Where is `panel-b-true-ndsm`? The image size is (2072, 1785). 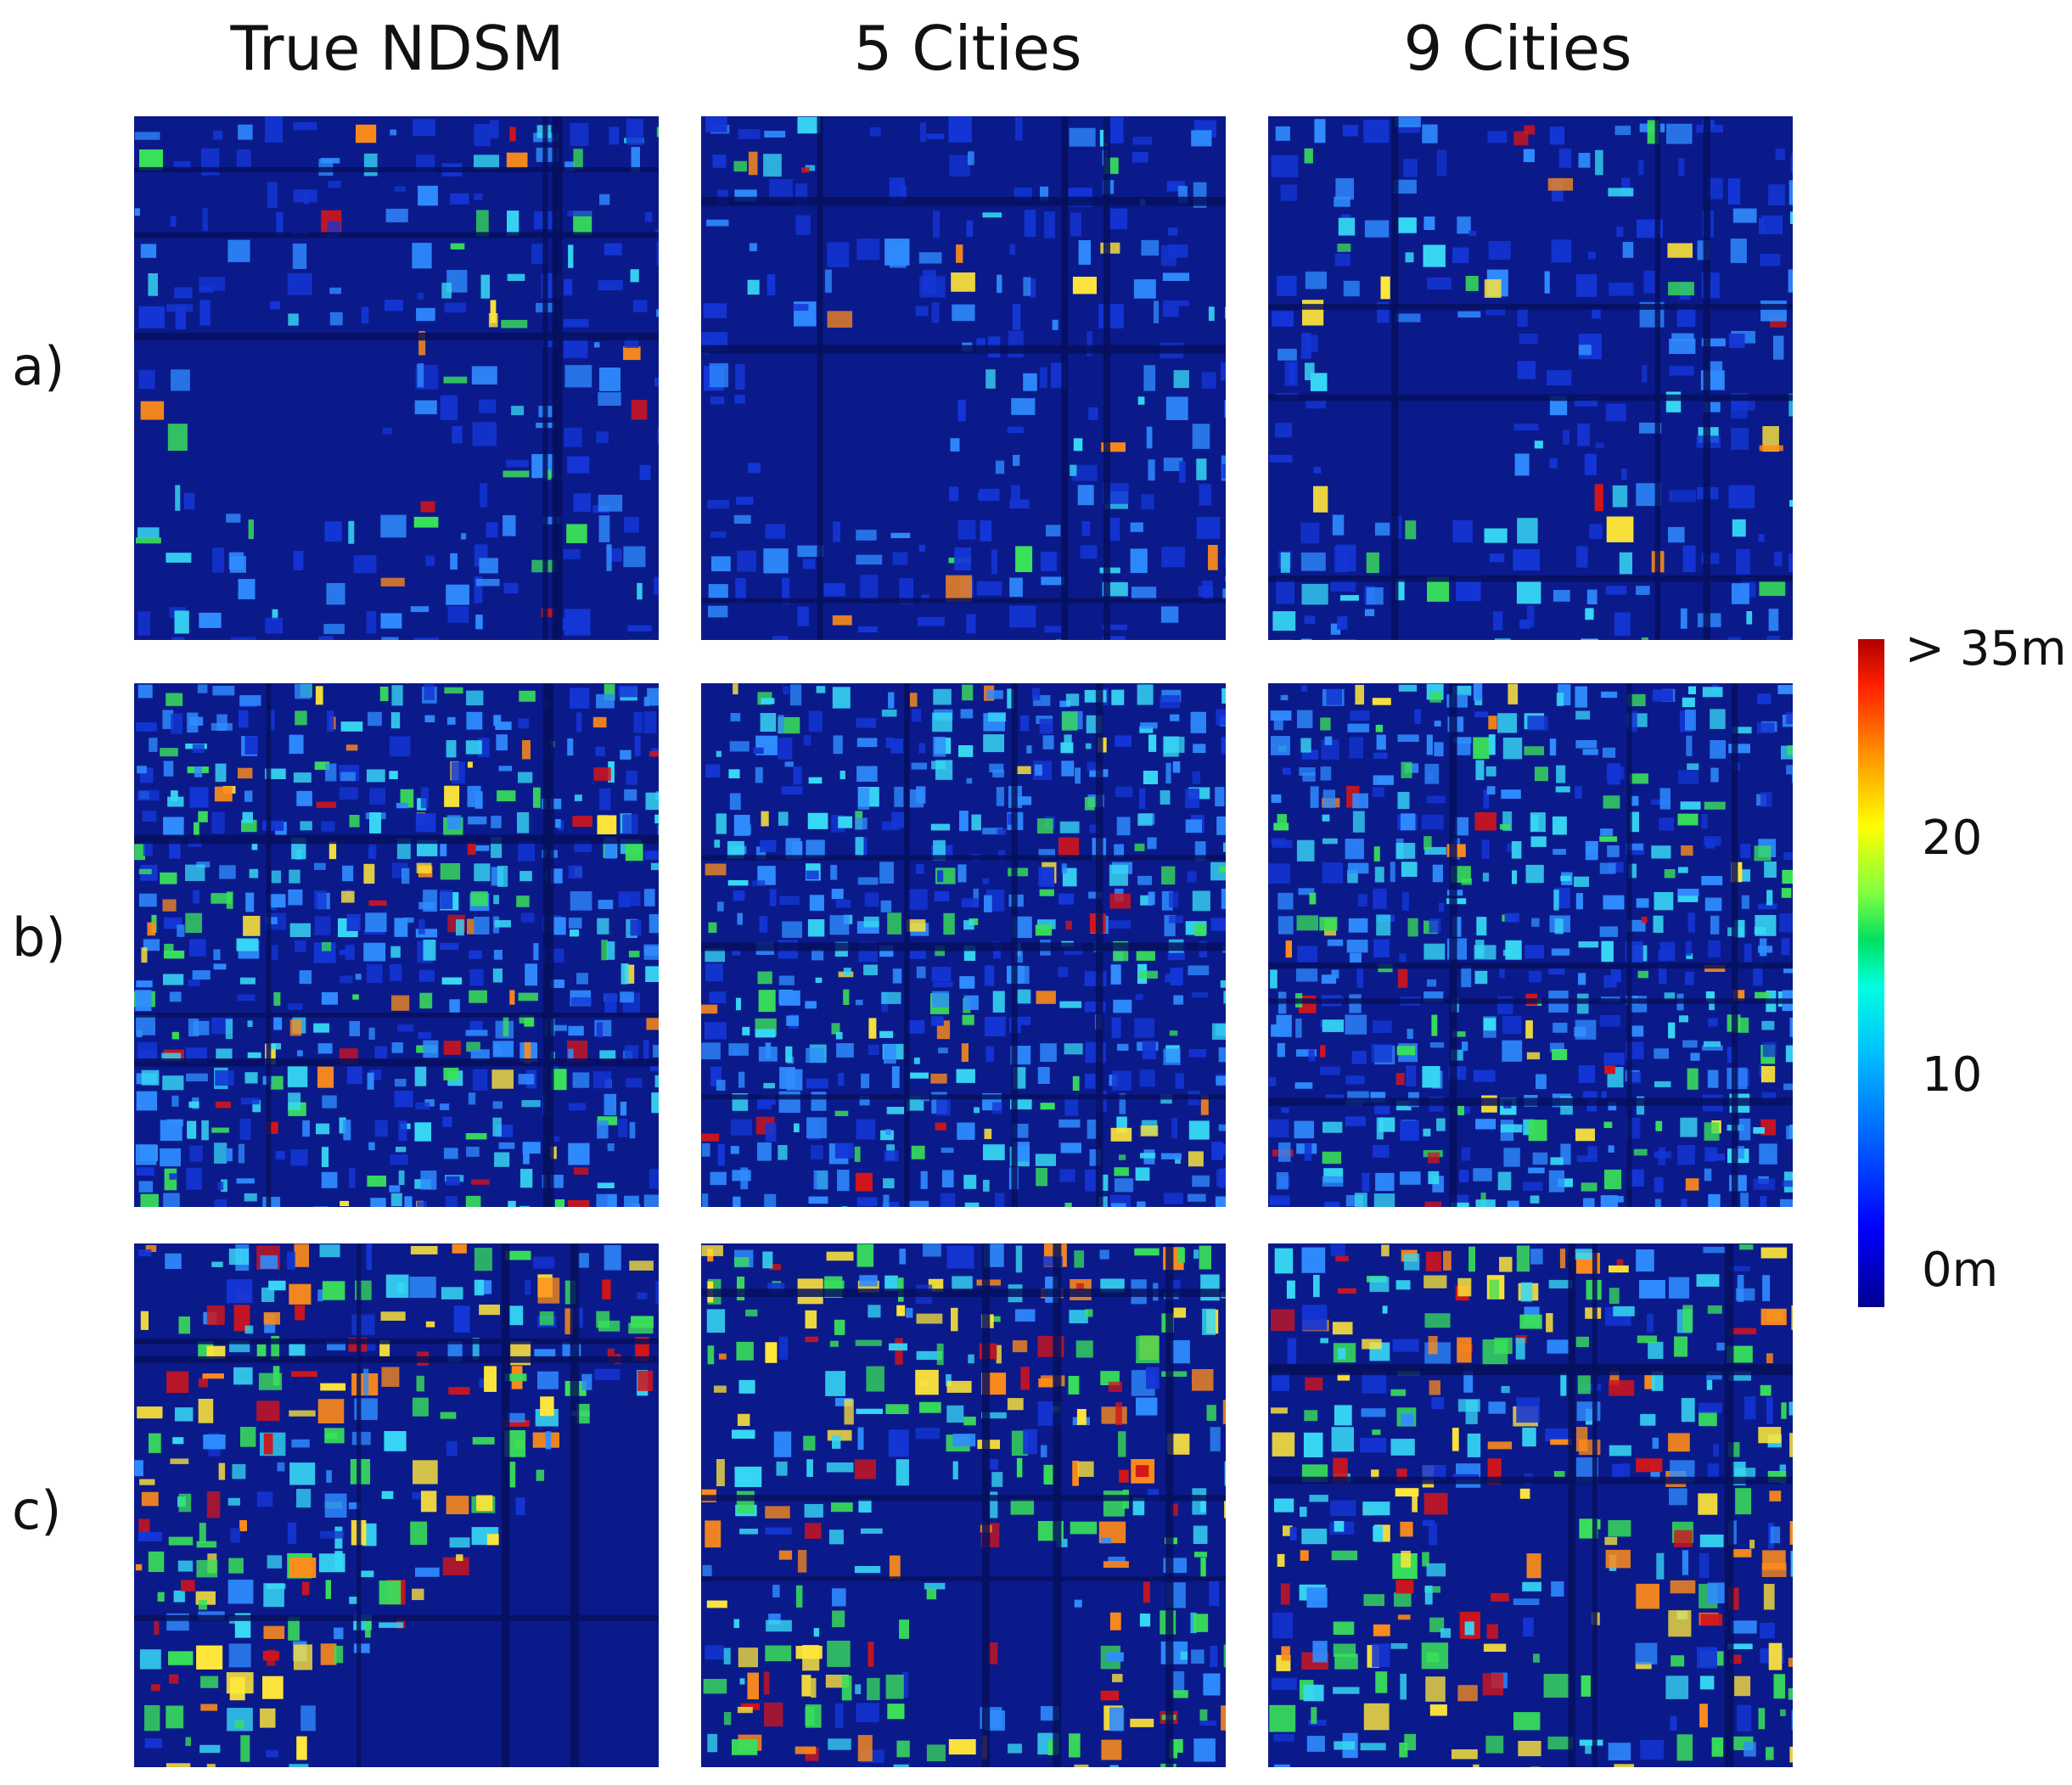 panel-b-true-ndsm is located at coordinates (396, 945).